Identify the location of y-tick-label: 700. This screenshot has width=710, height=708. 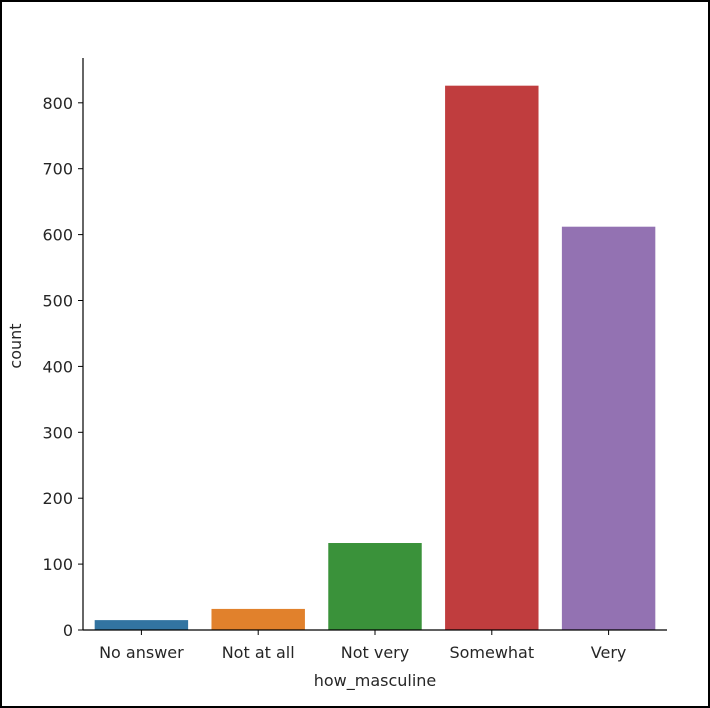
(57, 169).